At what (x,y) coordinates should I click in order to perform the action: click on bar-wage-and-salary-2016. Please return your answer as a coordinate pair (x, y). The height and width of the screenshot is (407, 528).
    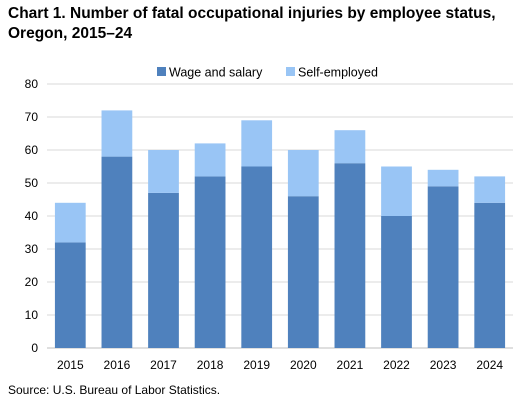
    Looking at the image, I should click on (117, 252).